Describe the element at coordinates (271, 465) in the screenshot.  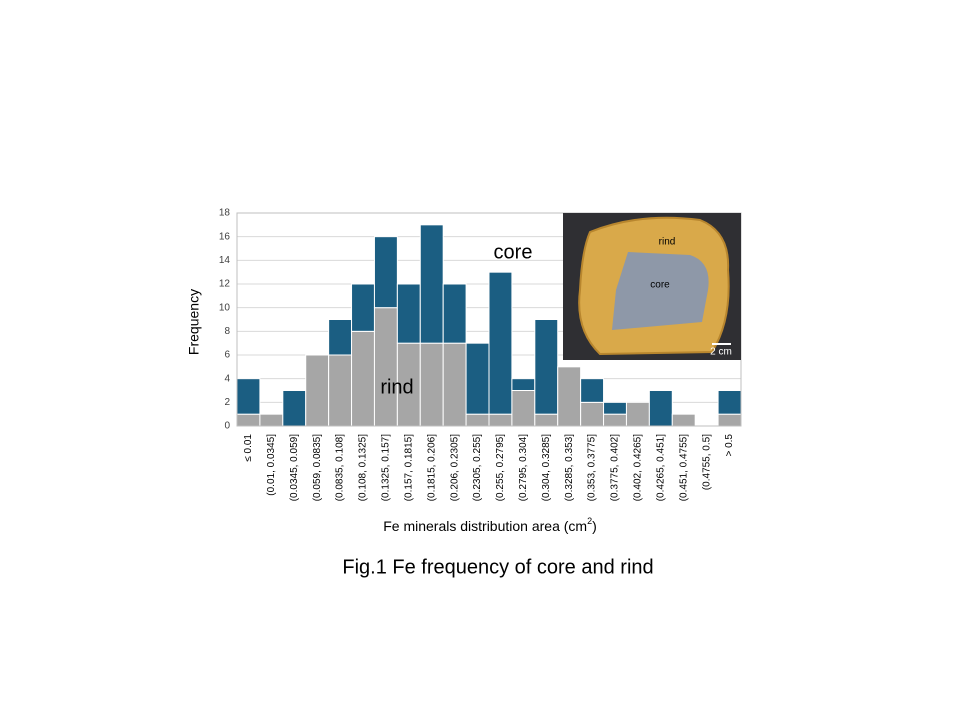
I see `x-tick-label: (0.01, 0.0345]` at that location.